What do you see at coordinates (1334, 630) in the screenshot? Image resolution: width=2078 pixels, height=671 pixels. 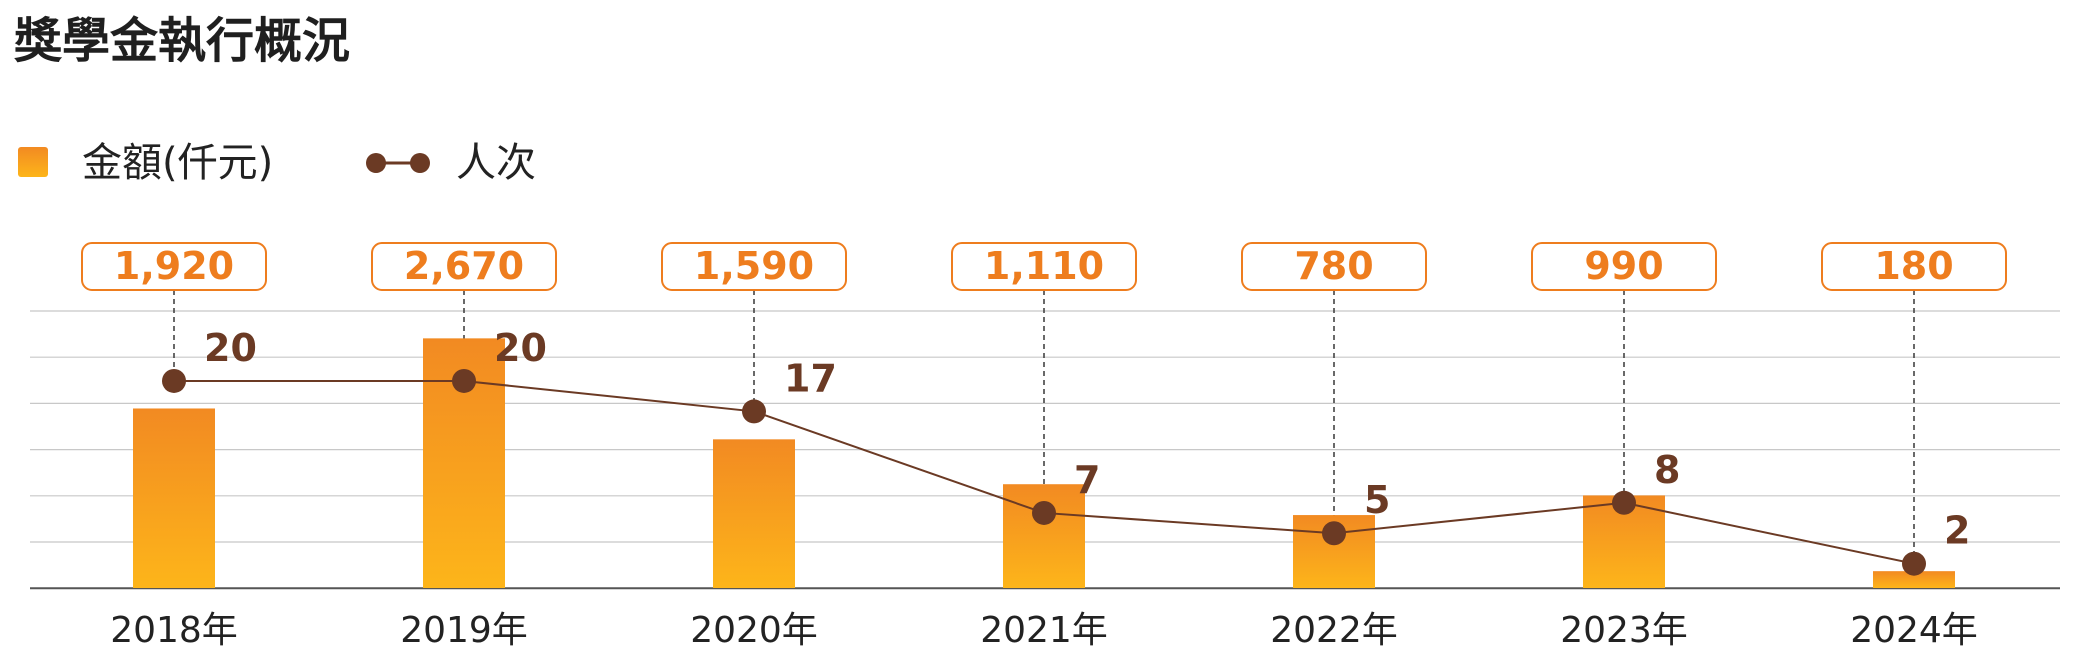 I see `x-tick-label: 2022年` at bounding box center [1334, 630].